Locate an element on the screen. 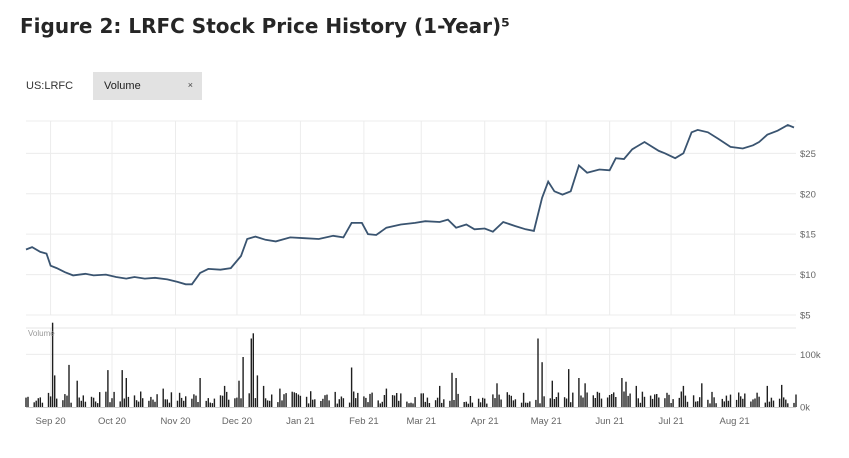 This screenshot has width=849, height=458. x-tick-label-8: May 21 is located at coordinates (546, 421).